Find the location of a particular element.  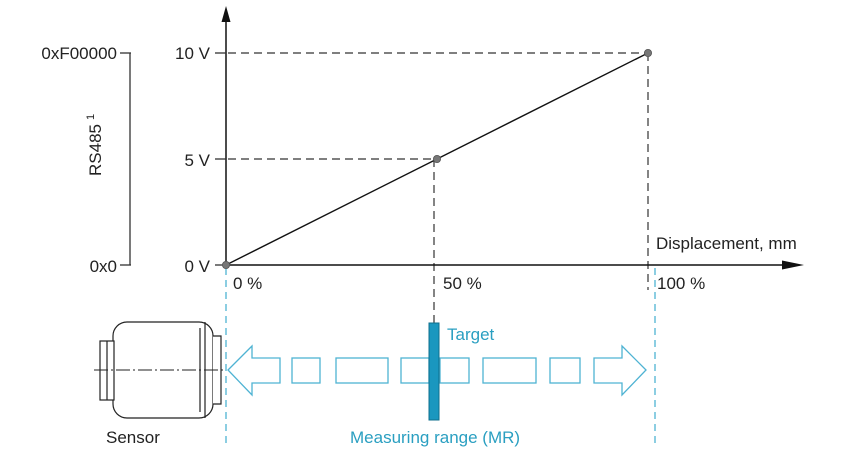

rs485-label-text: RS485 is located at coordinates (95, 150).